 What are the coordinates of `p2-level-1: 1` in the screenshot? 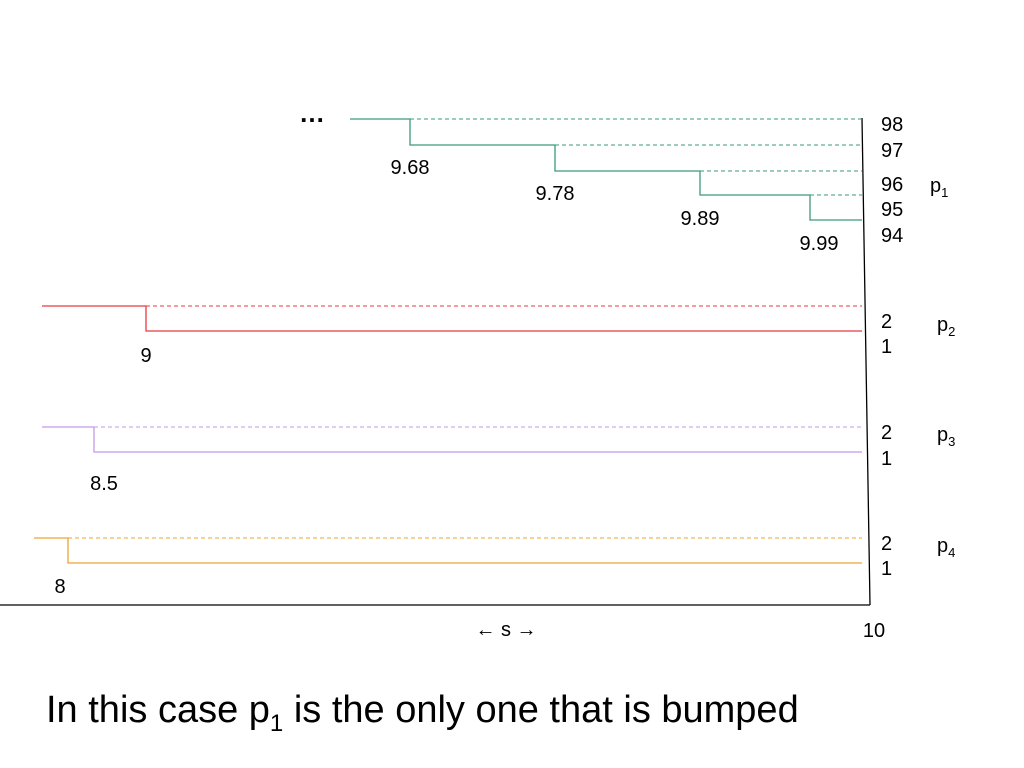 It's located at (886, 347).